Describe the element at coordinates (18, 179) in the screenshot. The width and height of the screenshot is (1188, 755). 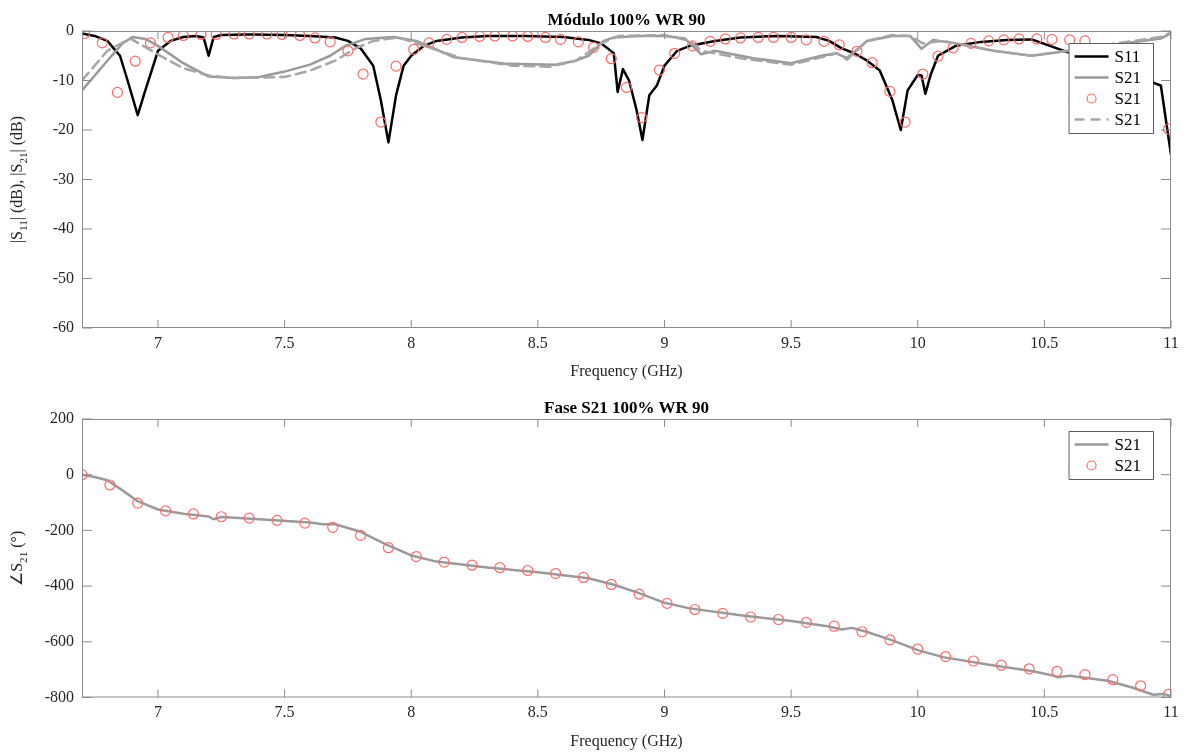
I see `y-axis-title: |S11| (dB), |S21| (dB)` at that location.